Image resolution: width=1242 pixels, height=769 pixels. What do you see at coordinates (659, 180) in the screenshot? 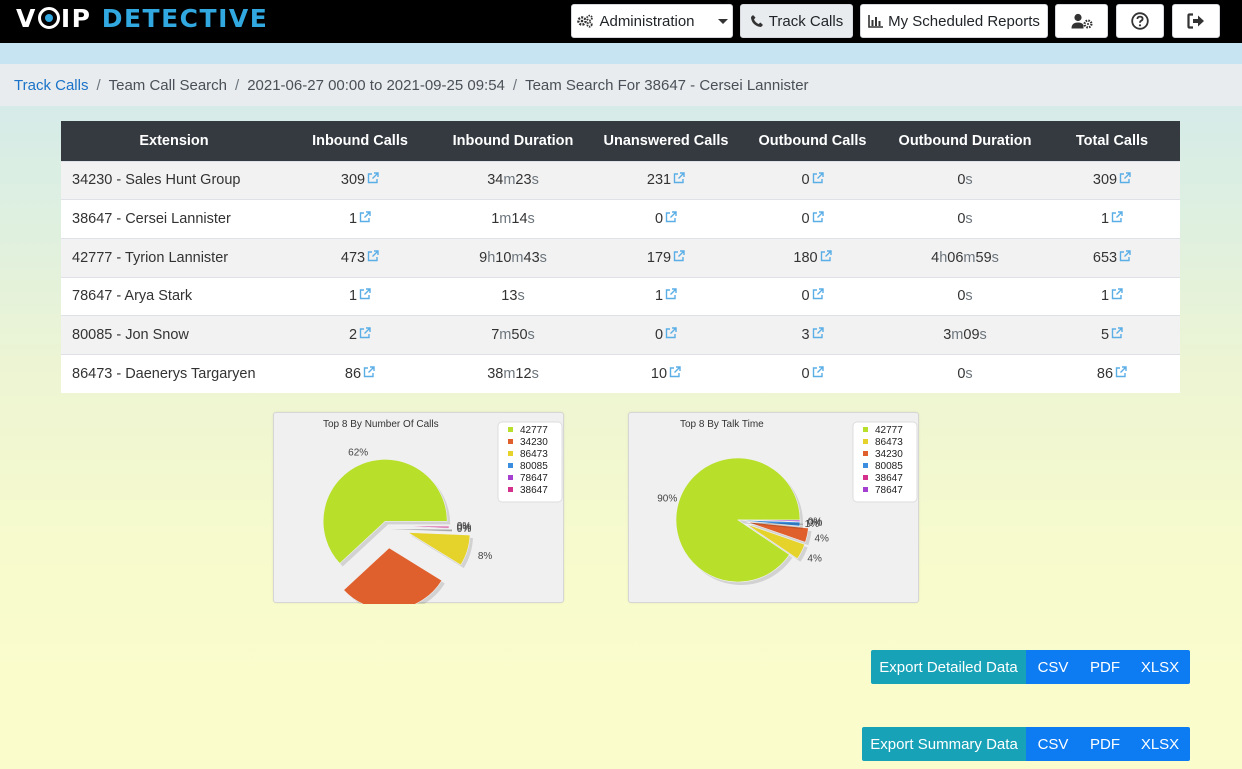
I see `unanswered-calls-value: 231` at bounding box center [659, 180].